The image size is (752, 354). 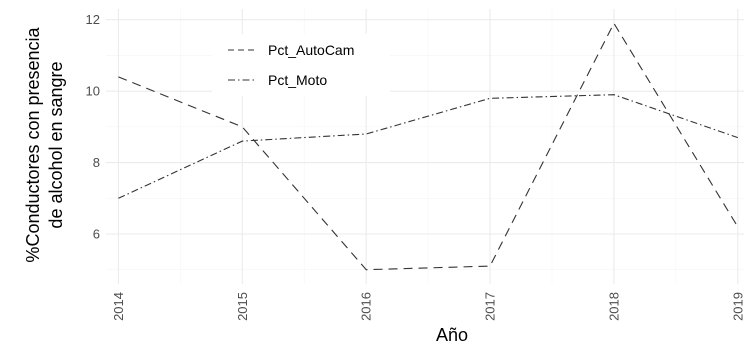 What do you see at coordinates (96, 234) in the screenshot?
I see `y-tick-label: 6` at bounding box center [96, 234].